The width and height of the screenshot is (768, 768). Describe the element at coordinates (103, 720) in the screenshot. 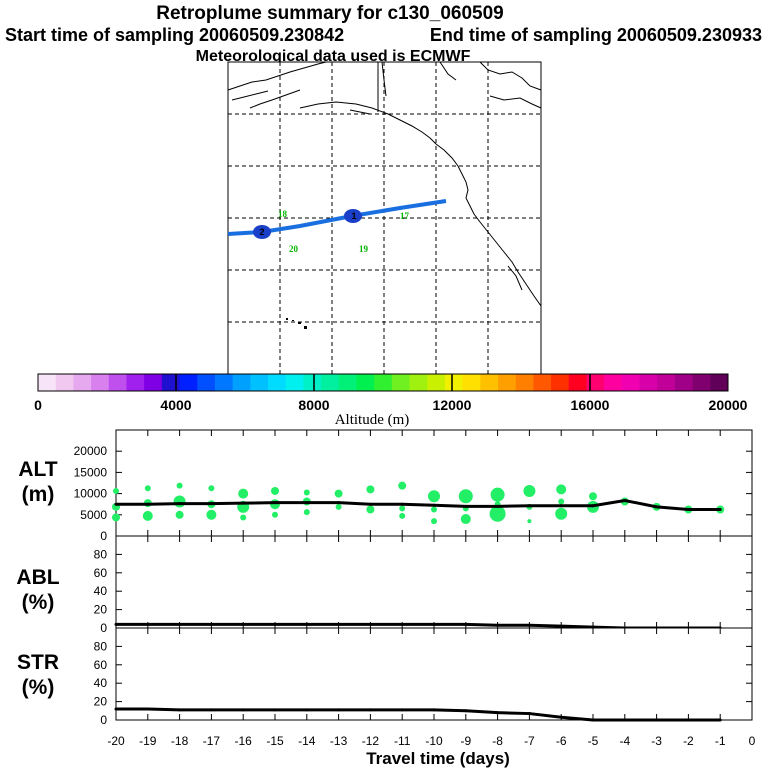

I see `y-tick-label: 0` at that location.